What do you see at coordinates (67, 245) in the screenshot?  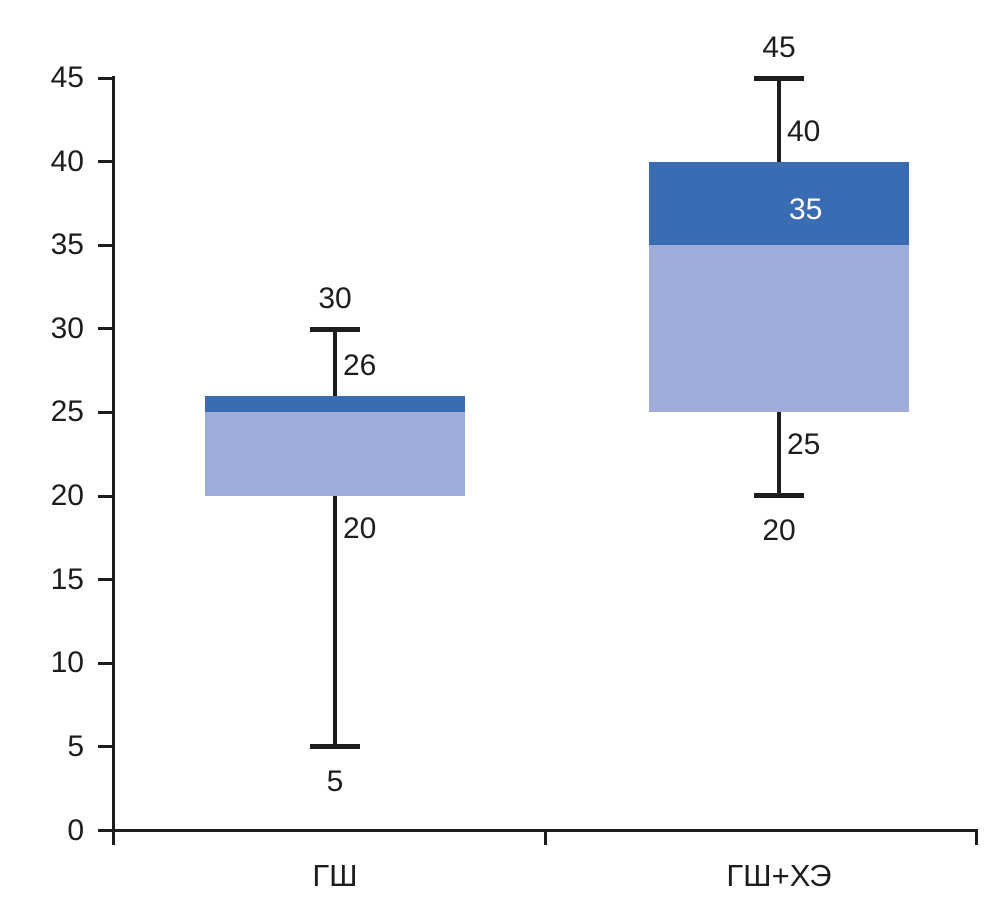 I see `y-tick-label: 35` at bounding box center [67, 245].